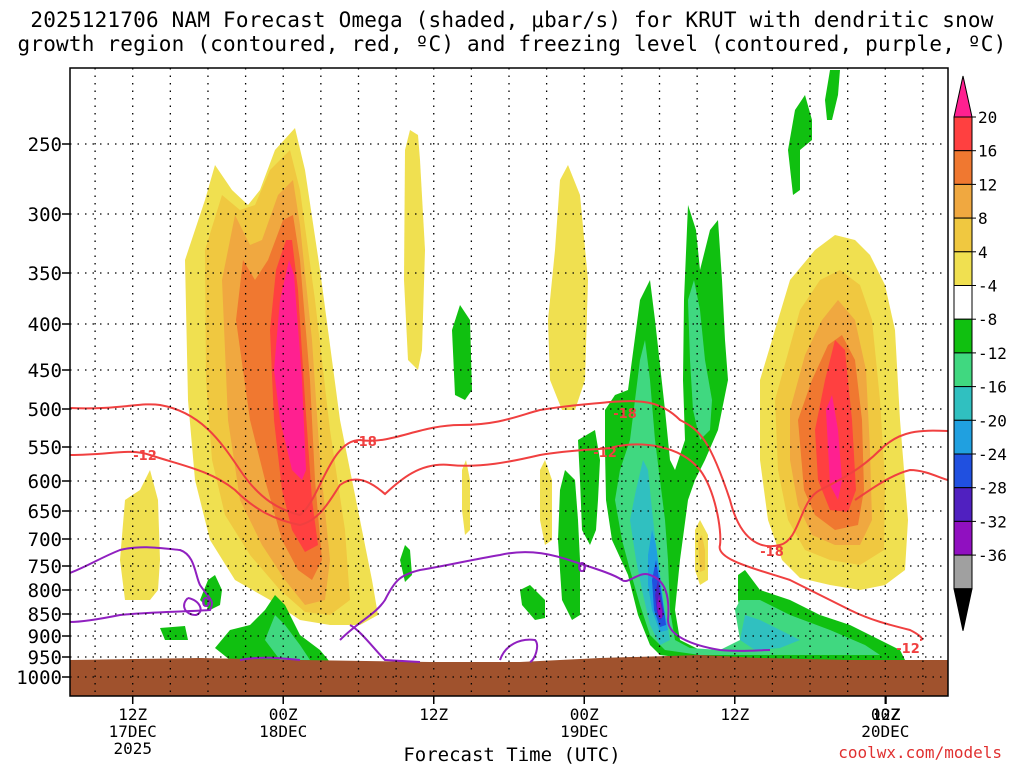  I want to click on y-tick-label-550: 550, so click(45, 448).